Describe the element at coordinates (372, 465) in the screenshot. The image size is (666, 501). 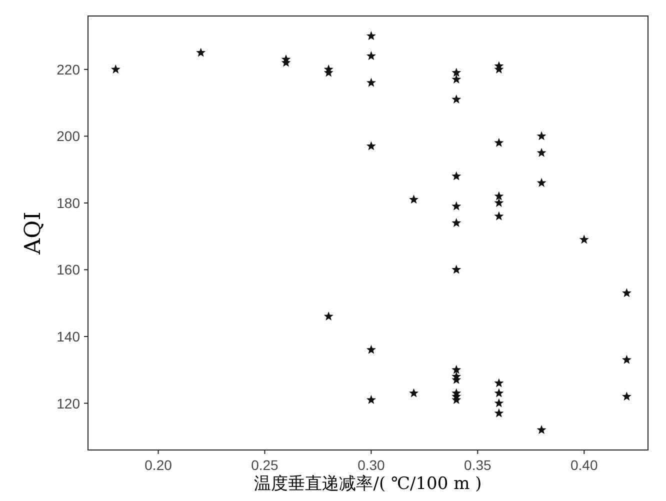
I see `x-tick-label: 0.30` at that location.